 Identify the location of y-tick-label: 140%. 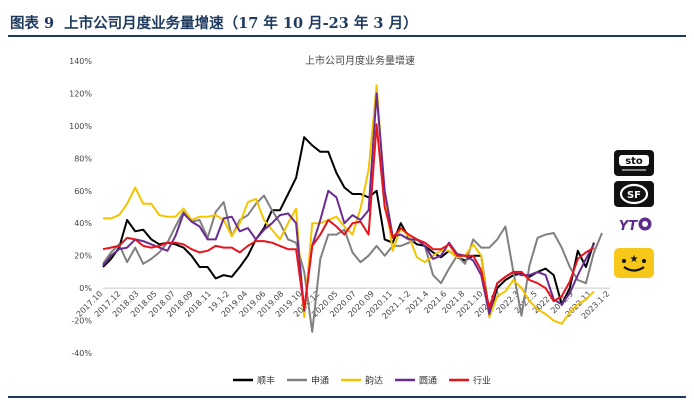
(80, 61).